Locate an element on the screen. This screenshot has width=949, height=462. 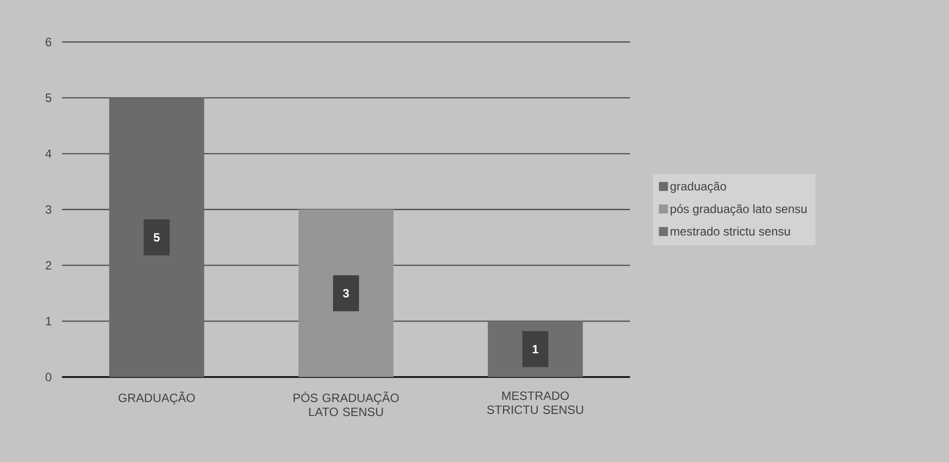
y-tick-label: 0 is located at coordinates (49, 377).